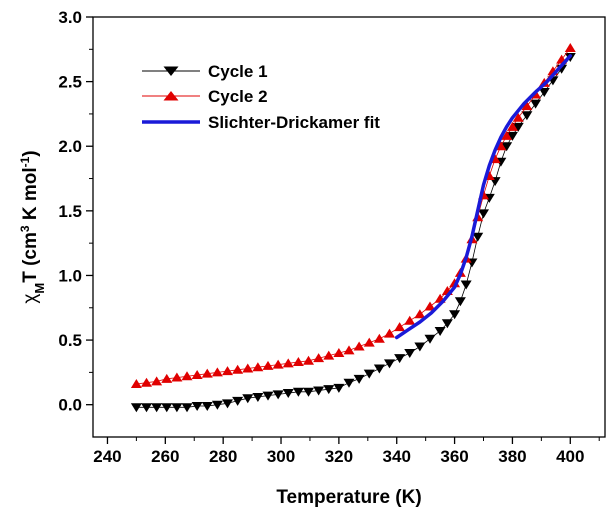  I want to click on legend-item-fit: Slichter-Drickamer fit, so click(261, 122).